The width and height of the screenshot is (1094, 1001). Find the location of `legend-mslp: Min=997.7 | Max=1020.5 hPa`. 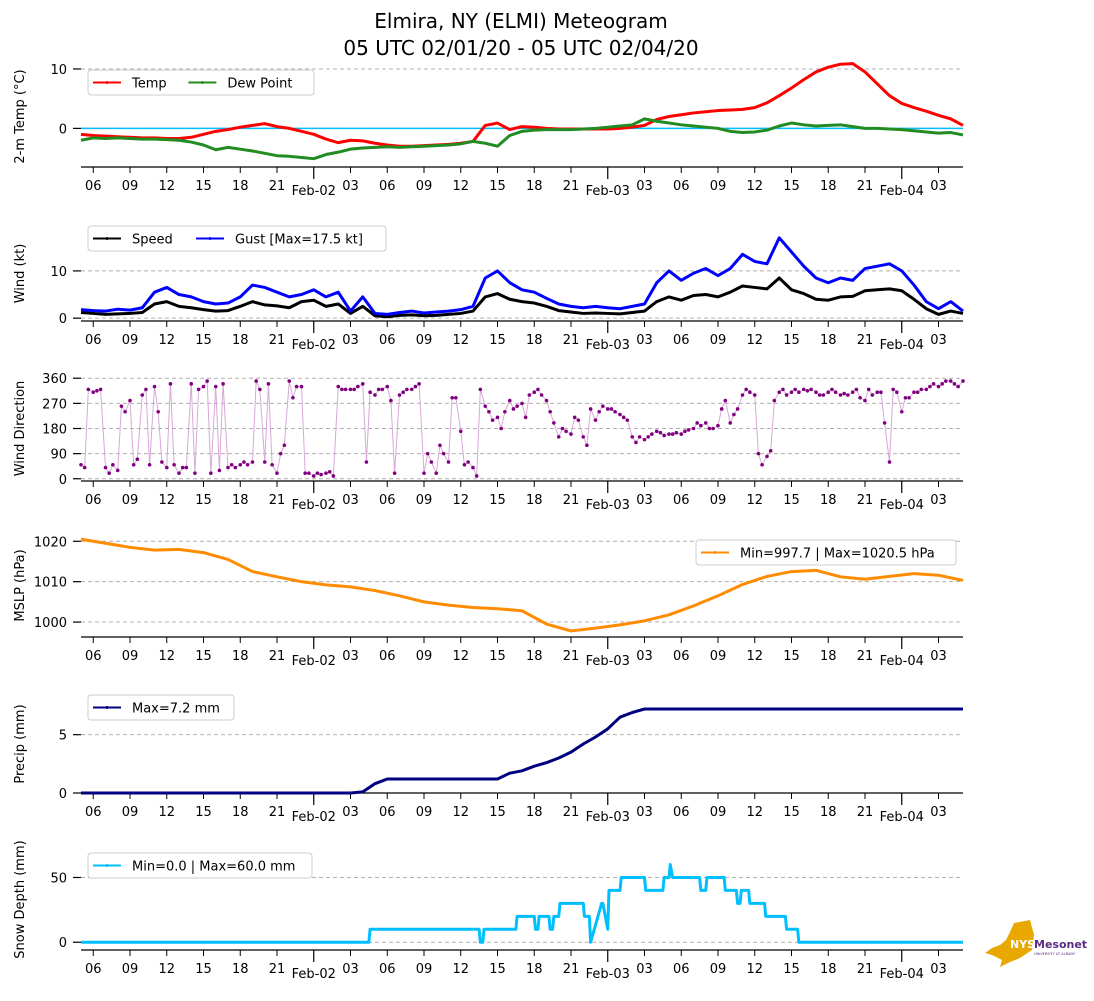

legend-mslp: Min=997.7 | Max=1020.5 hPa is located at coordinates (826, 552).